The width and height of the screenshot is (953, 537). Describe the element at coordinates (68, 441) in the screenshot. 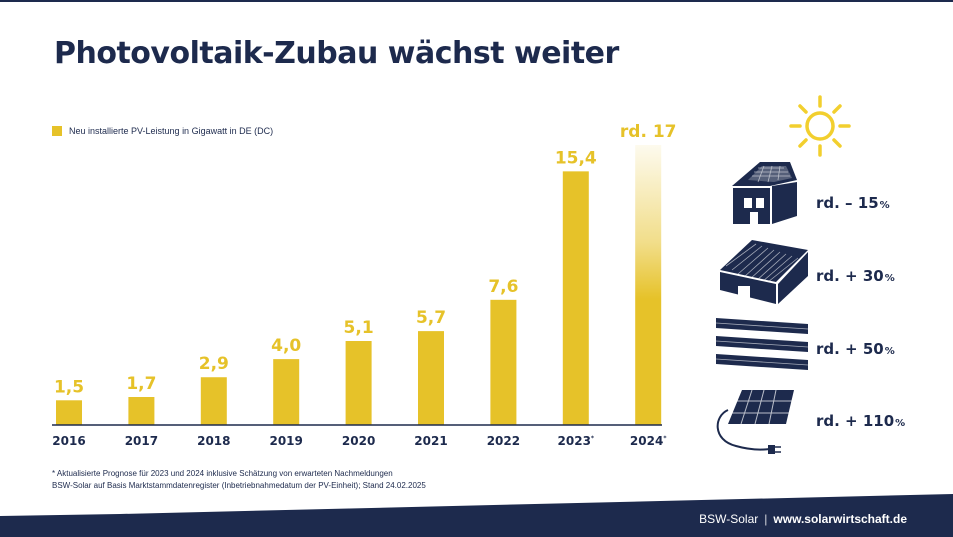

I see `year-label-2016: 2016` at that location.